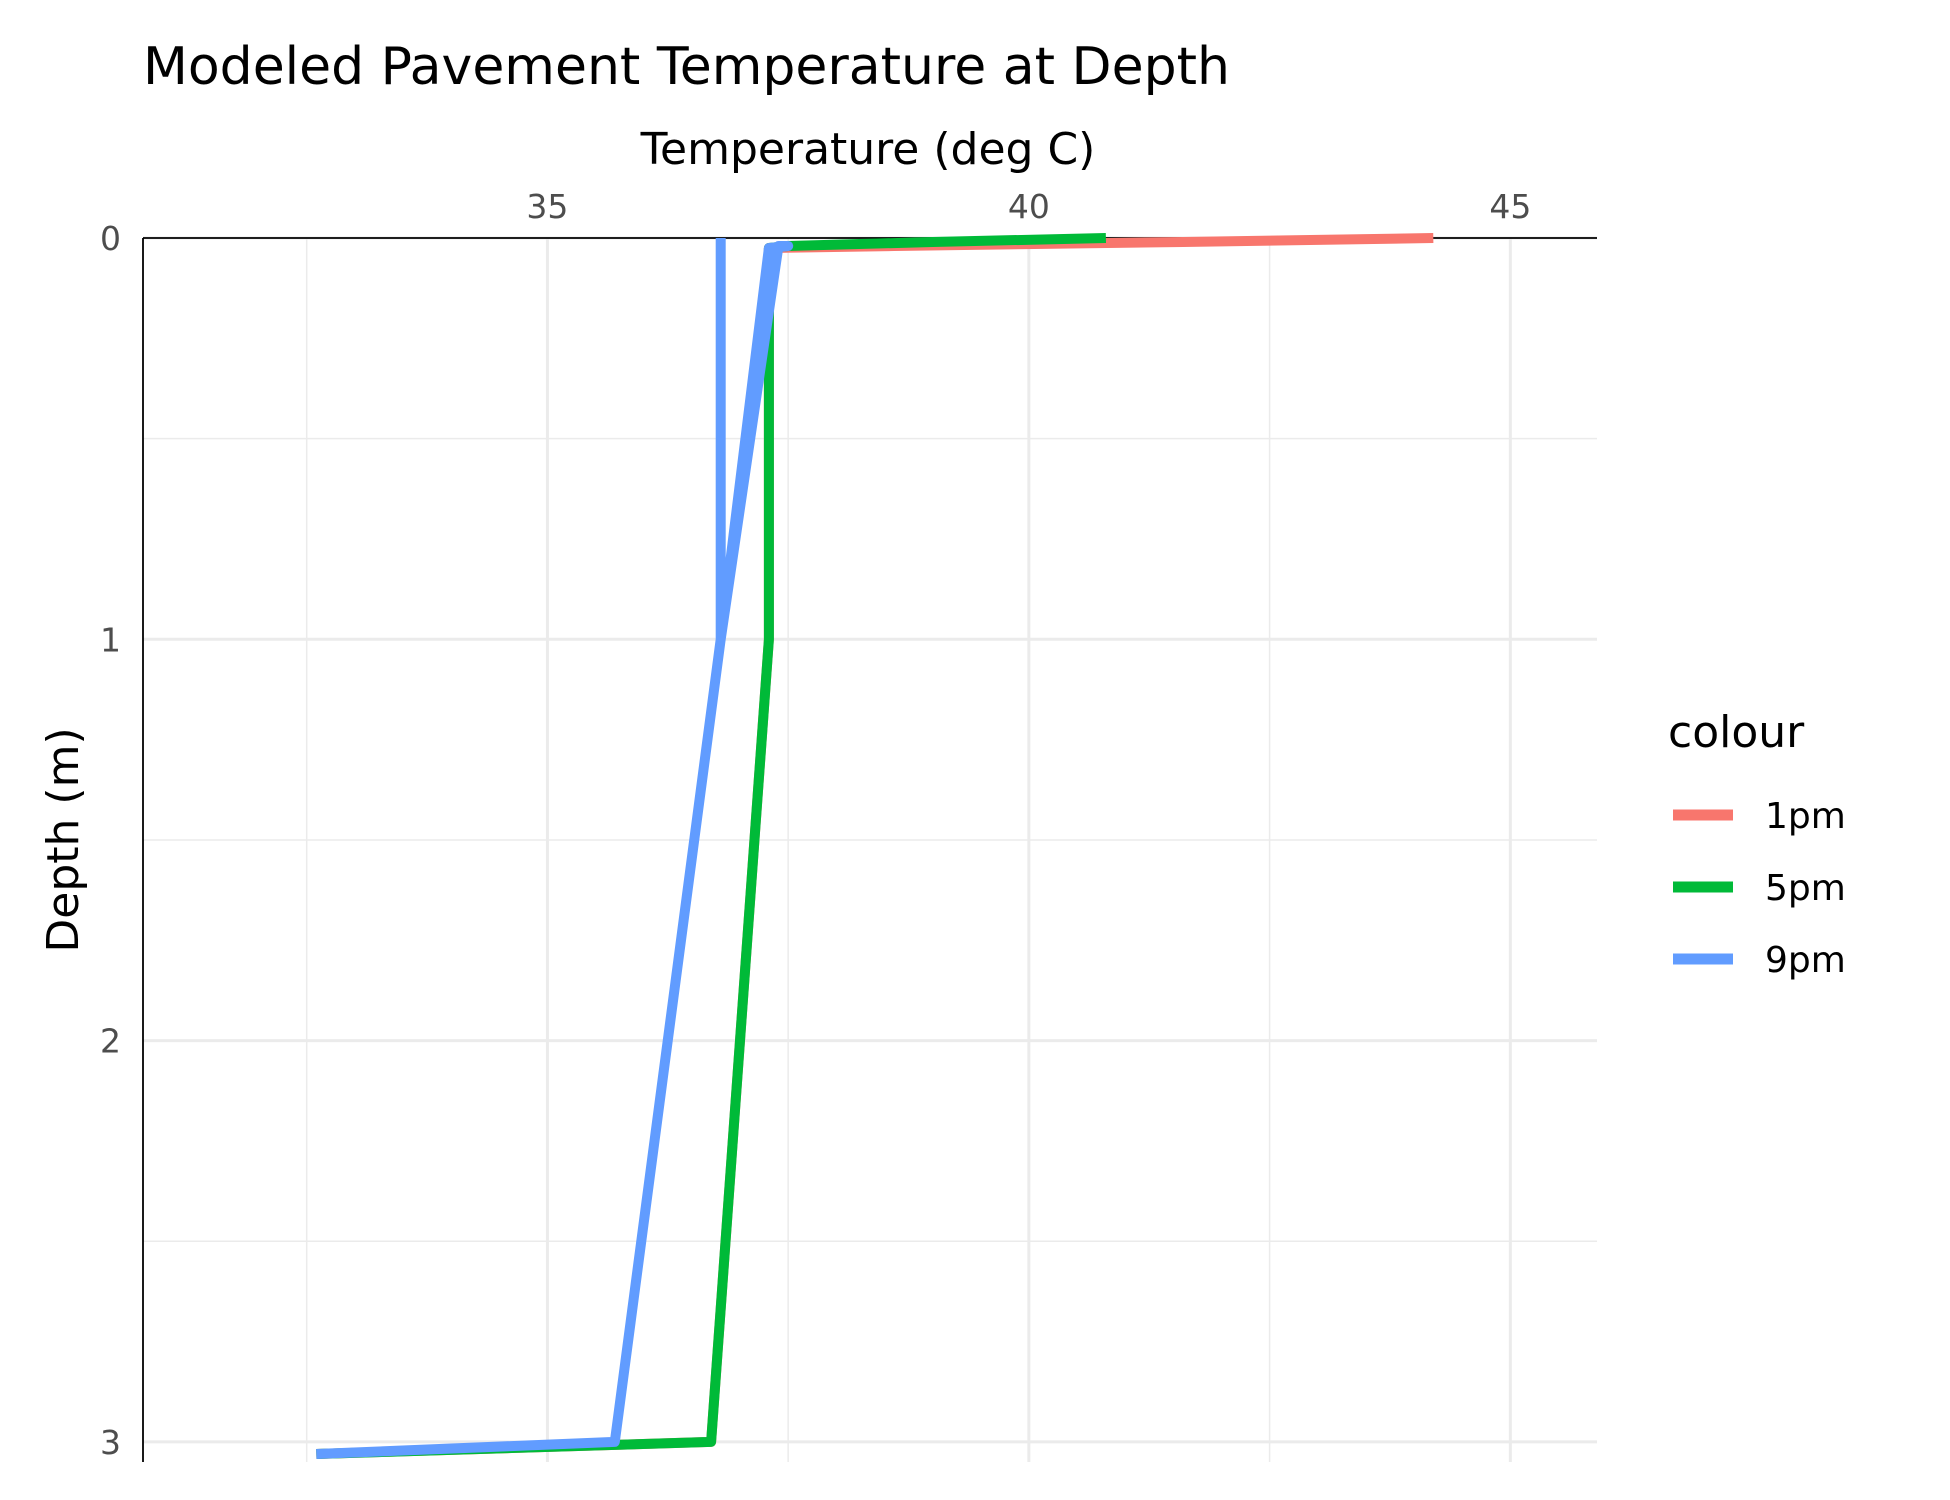 This screenshot has width=1950, height=1500. What do you see at coordinates (110, 639) in the screenshot?
I see `y-tick-label: 1` at bounding box center [110, 639].